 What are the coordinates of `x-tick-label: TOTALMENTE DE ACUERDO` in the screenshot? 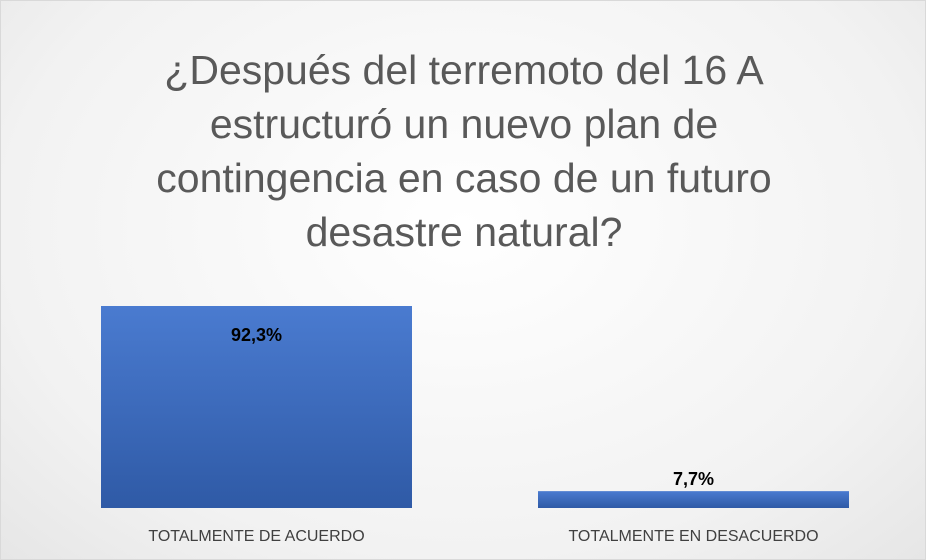 It's located at (256, 536).